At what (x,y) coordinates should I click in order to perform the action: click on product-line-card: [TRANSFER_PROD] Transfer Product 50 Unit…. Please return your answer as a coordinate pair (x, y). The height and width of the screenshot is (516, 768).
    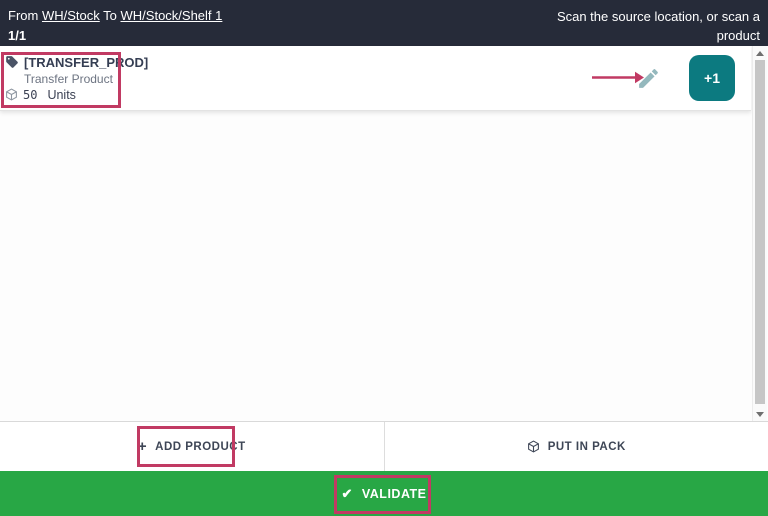
    Looking at the image, I should click on (375, 78).